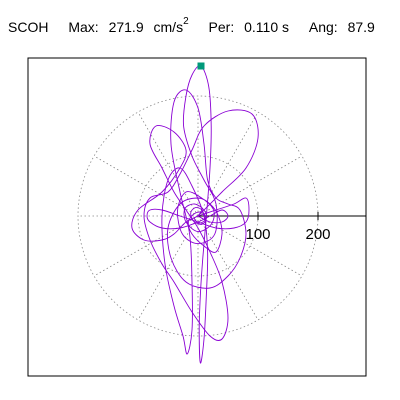 The image size is (400, 400). I want to click on max-marker, so click(201, 66).